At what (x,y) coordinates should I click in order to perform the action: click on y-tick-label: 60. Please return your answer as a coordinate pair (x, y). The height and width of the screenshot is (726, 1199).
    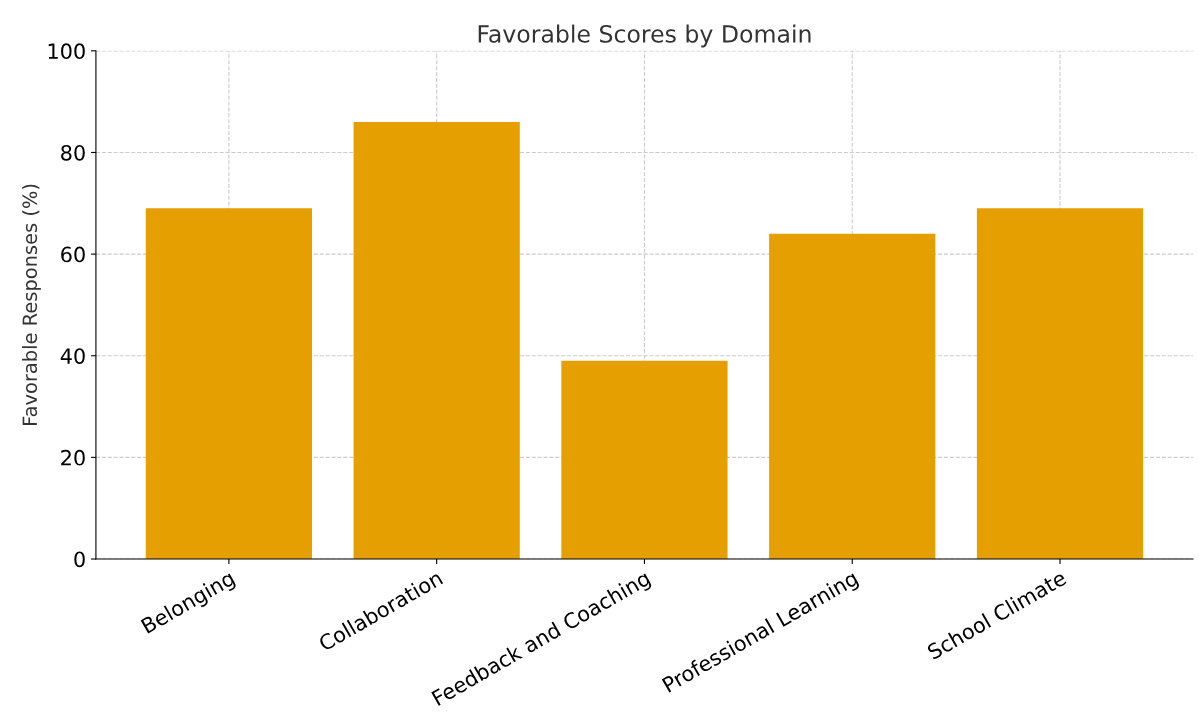
    Looking at the image, I should click on (73, 254).